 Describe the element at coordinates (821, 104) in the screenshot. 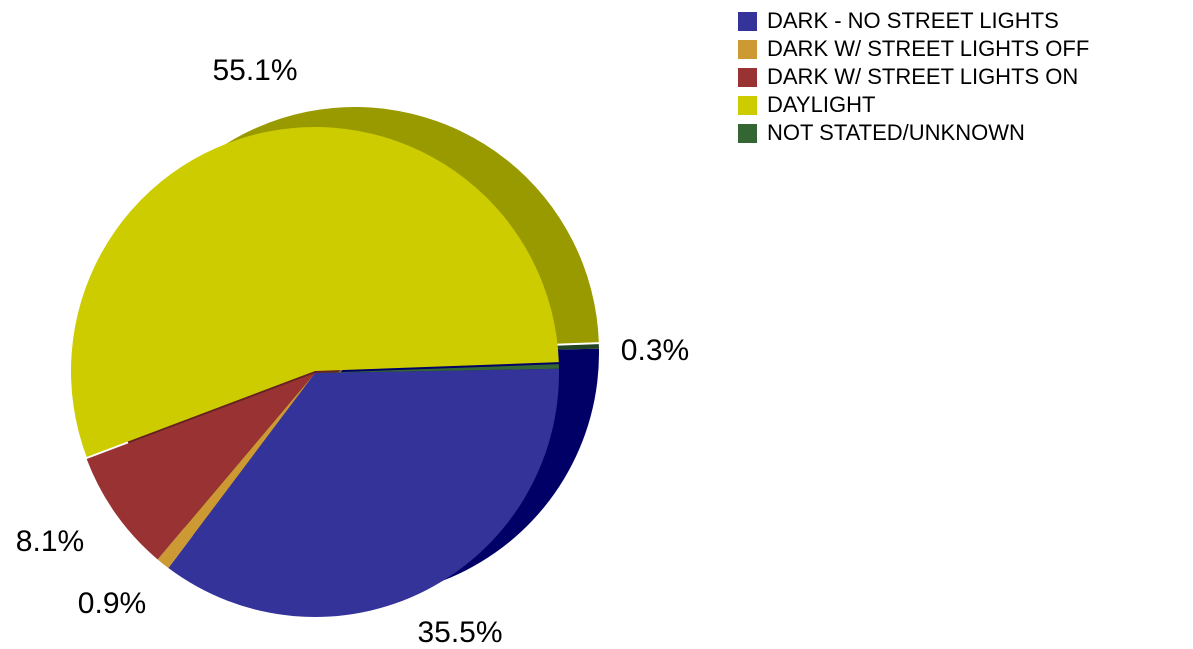

I see `legend-label: DAYLIGHT` at that location.